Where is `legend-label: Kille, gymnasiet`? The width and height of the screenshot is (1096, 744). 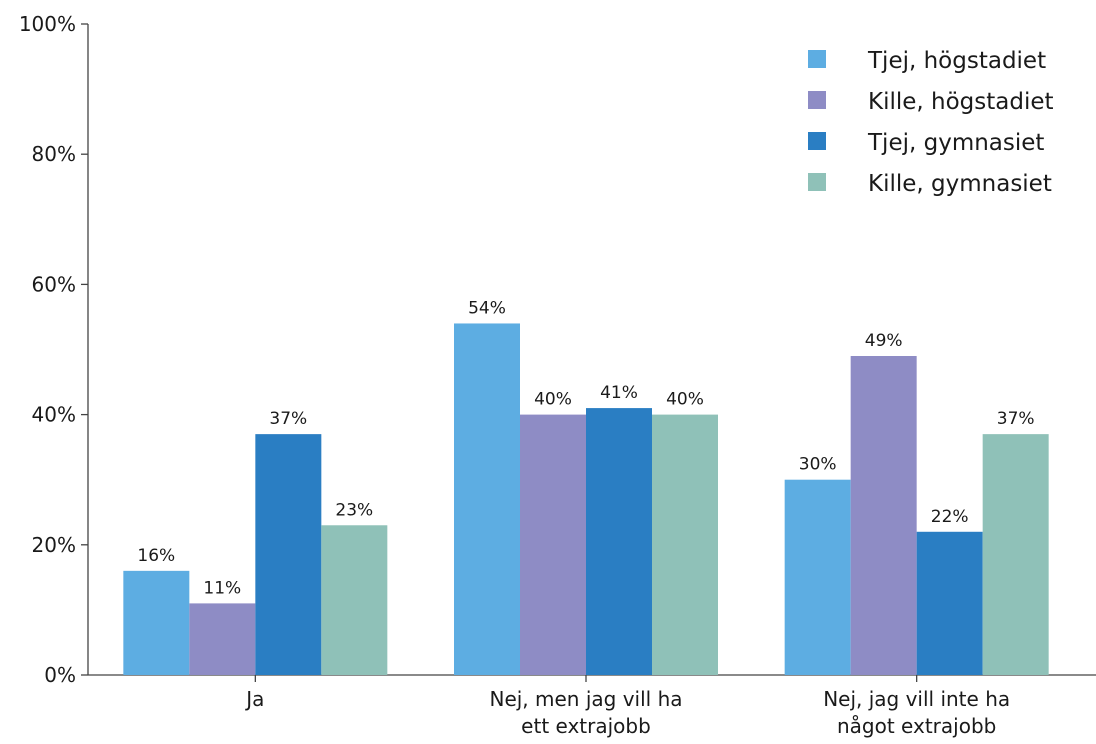 legend-label: Kille, gymnasiet is located at coordinates (960, 184).